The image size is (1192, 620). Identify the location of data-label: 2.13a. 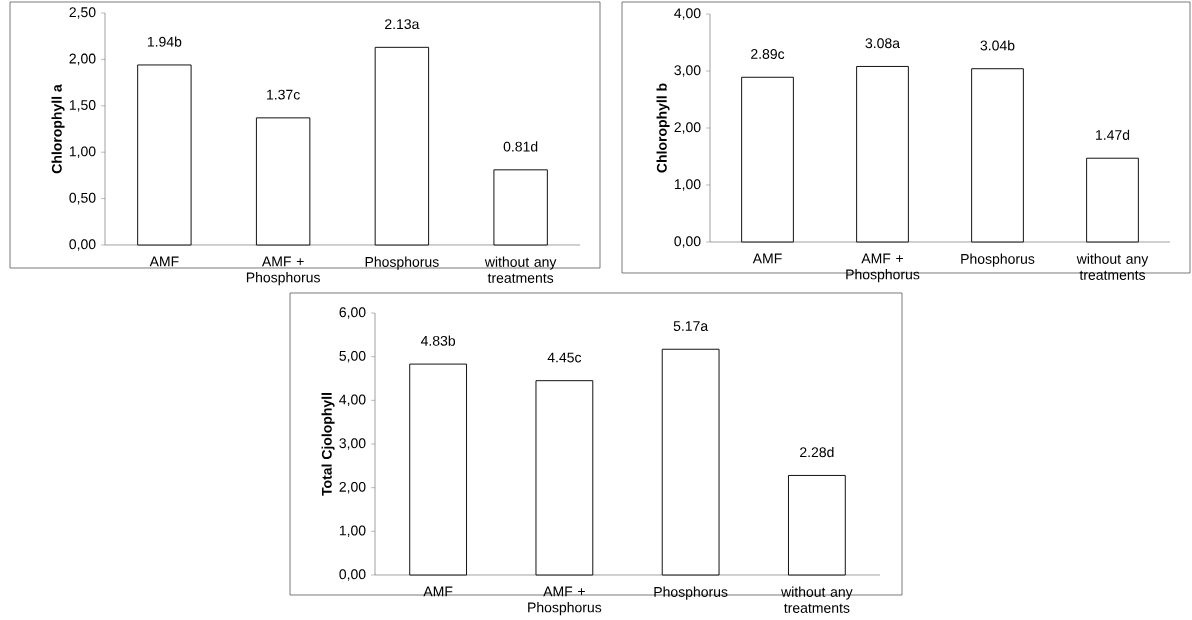
(402, 24).